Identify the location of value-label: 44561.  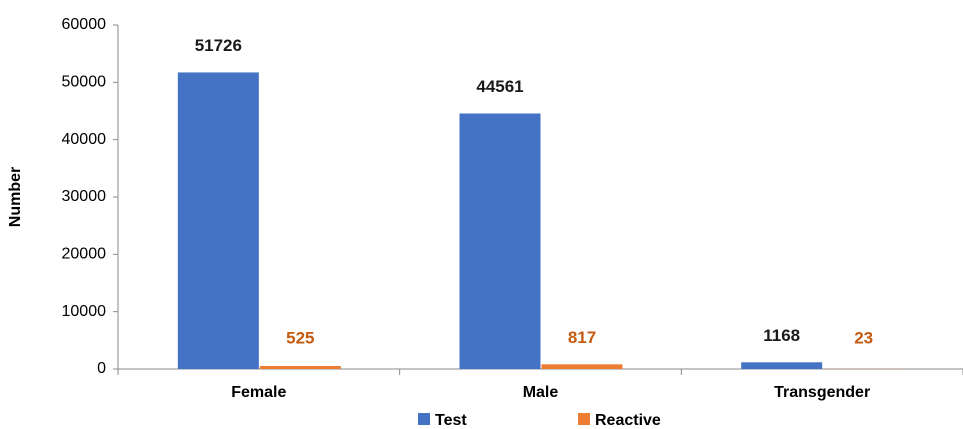
(499, 86).